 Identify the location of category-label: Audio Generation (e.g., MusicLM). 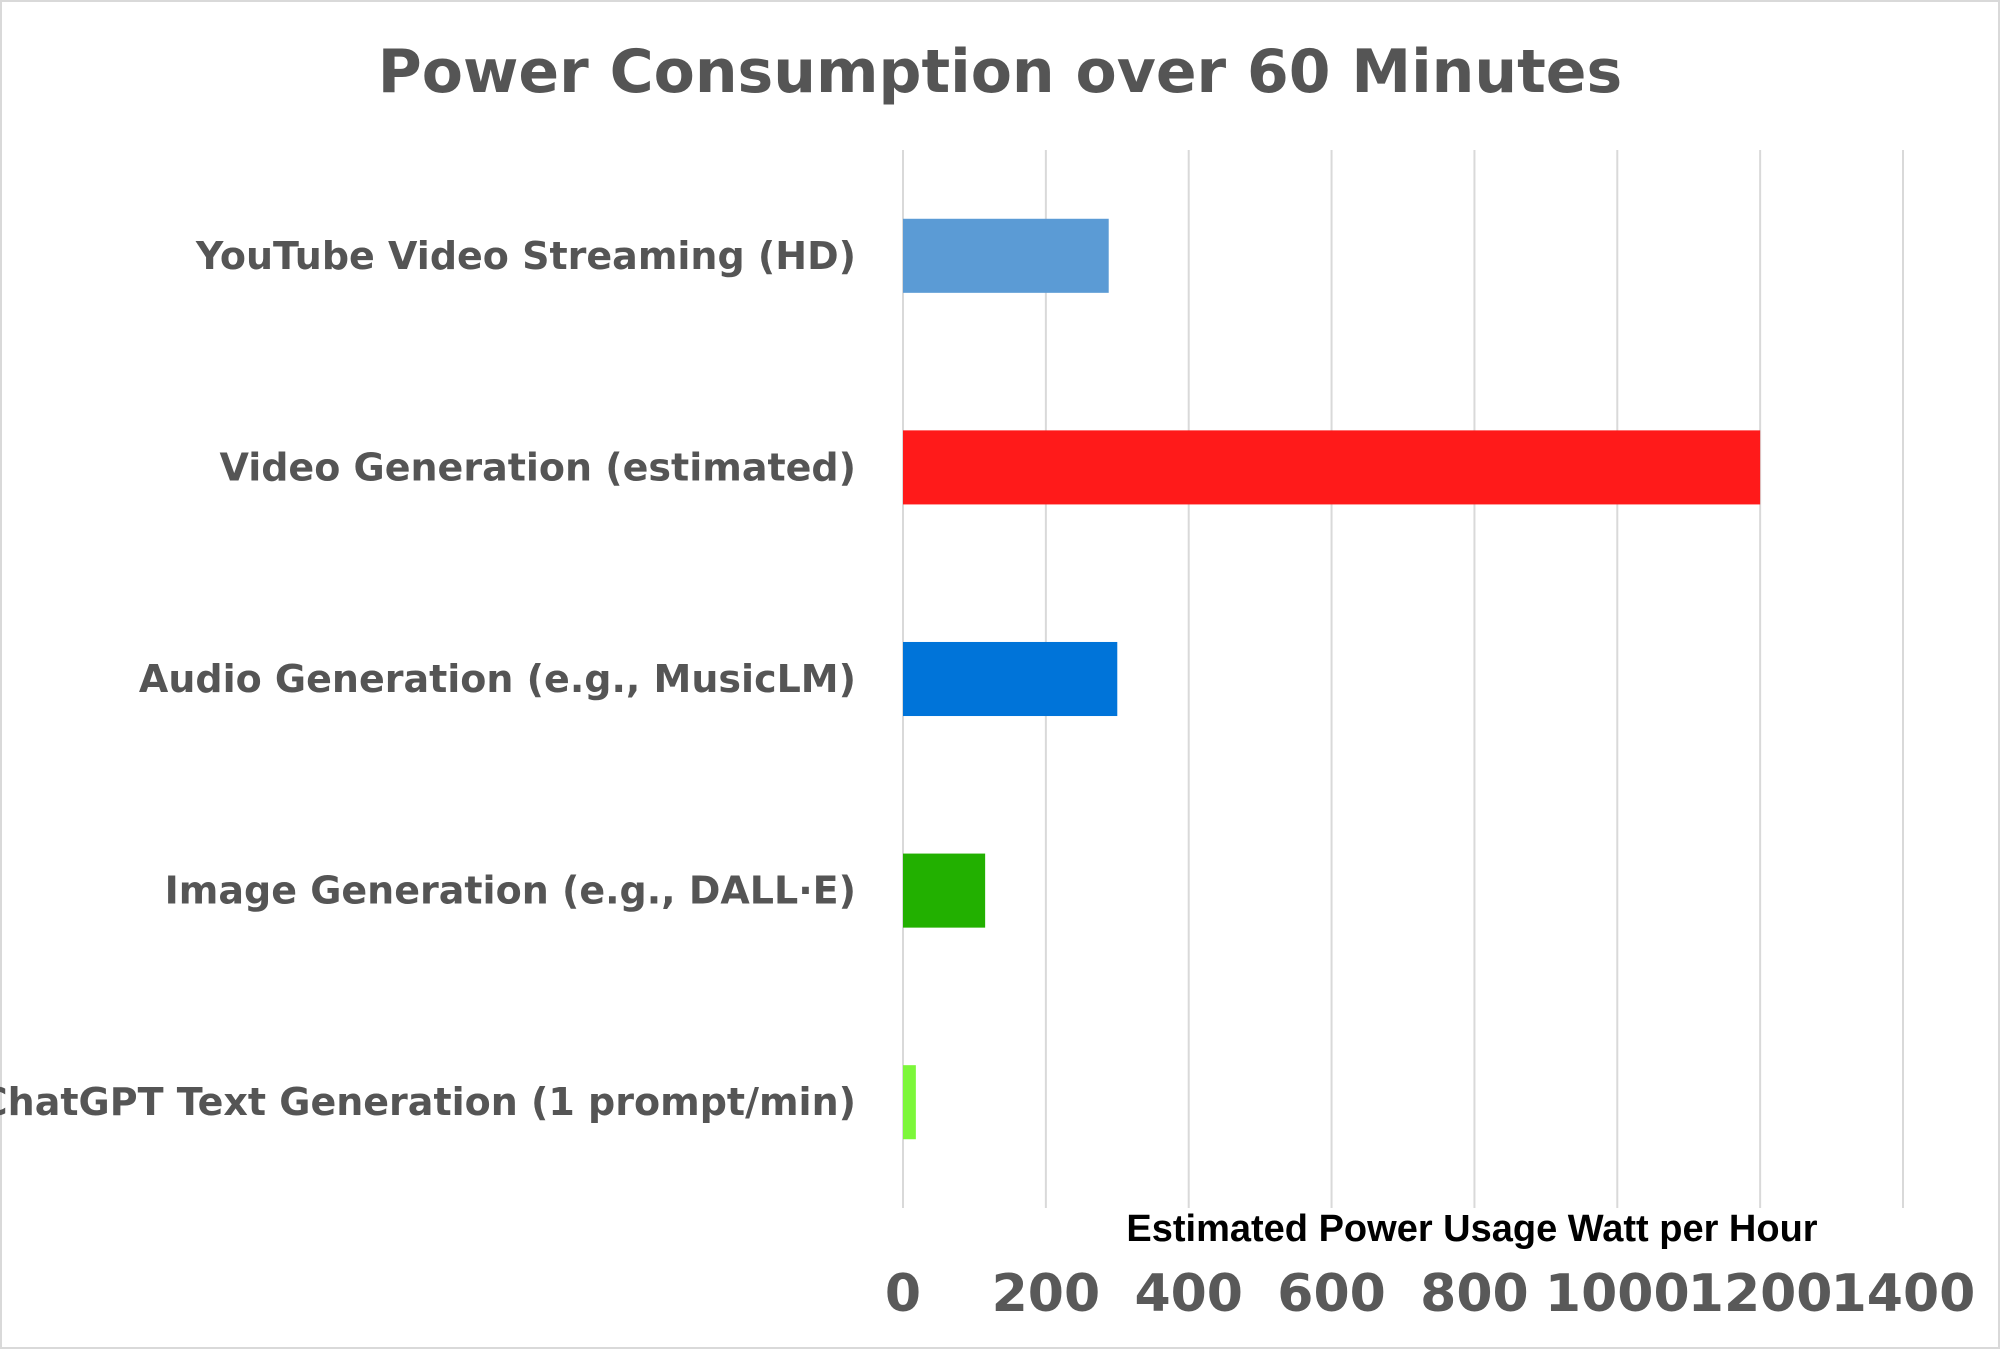
(497, 679).